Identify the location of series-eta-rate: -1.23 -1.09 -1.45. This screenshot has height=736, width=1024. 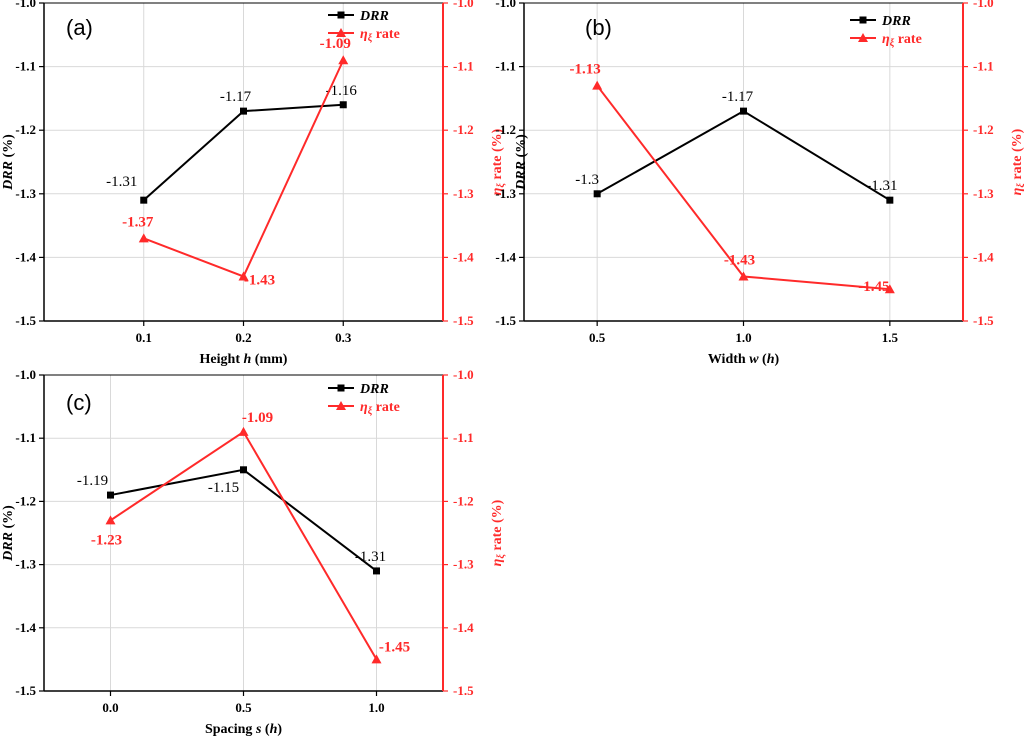
(250, 537).